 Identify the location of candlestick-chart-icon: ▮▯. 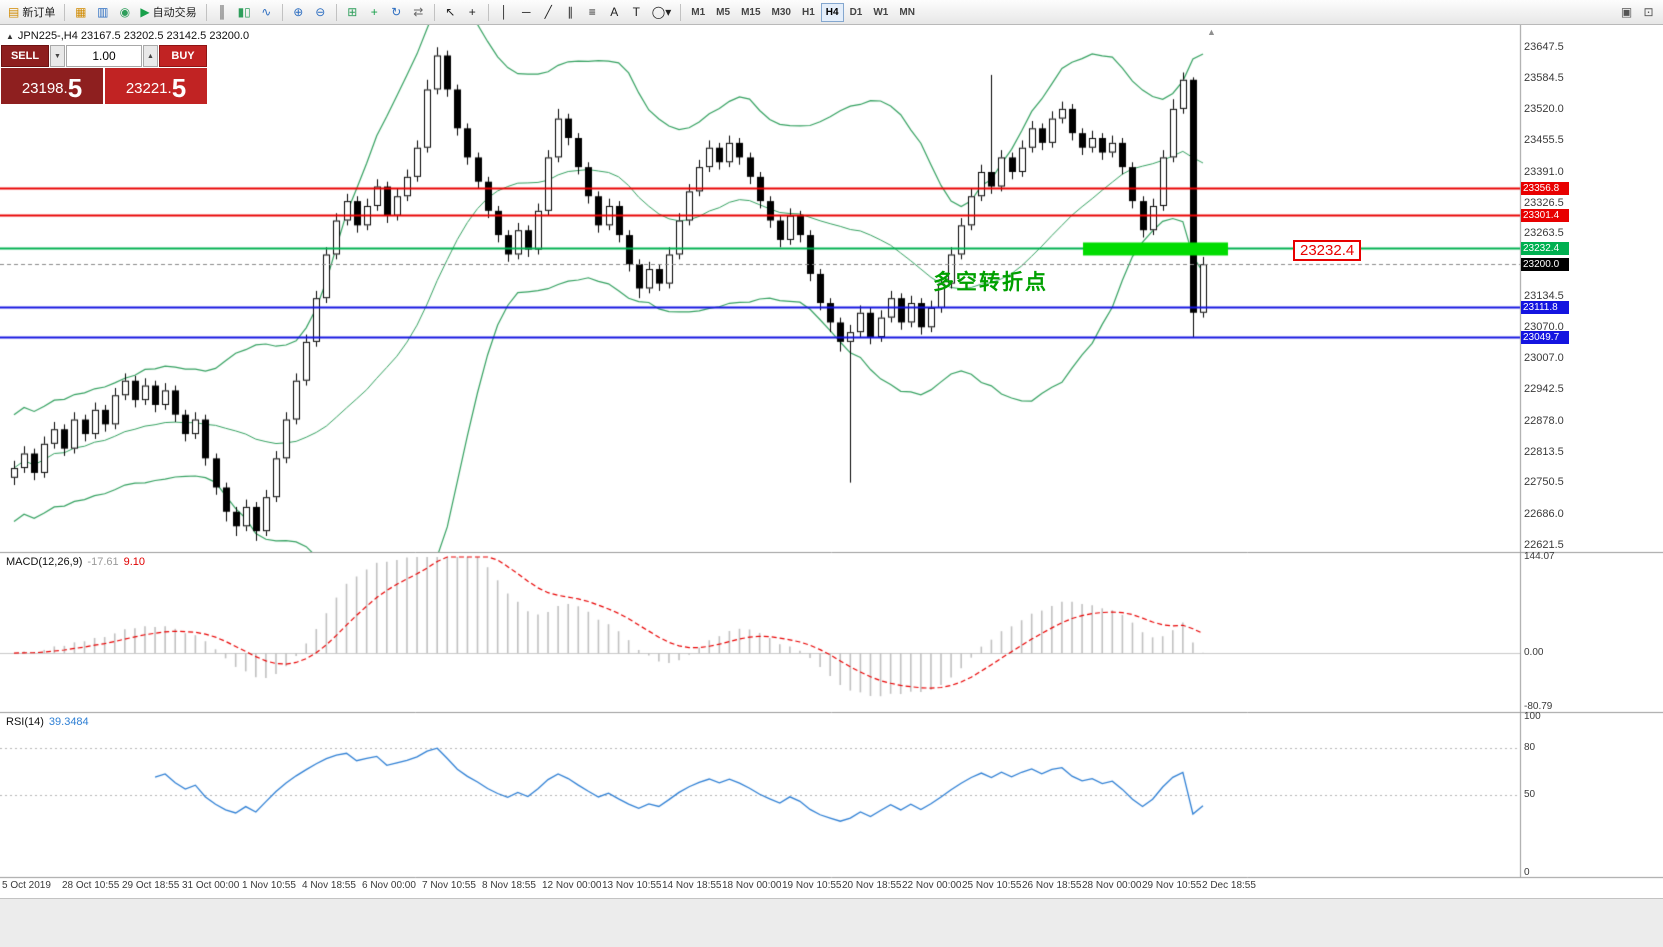
(244, 12).